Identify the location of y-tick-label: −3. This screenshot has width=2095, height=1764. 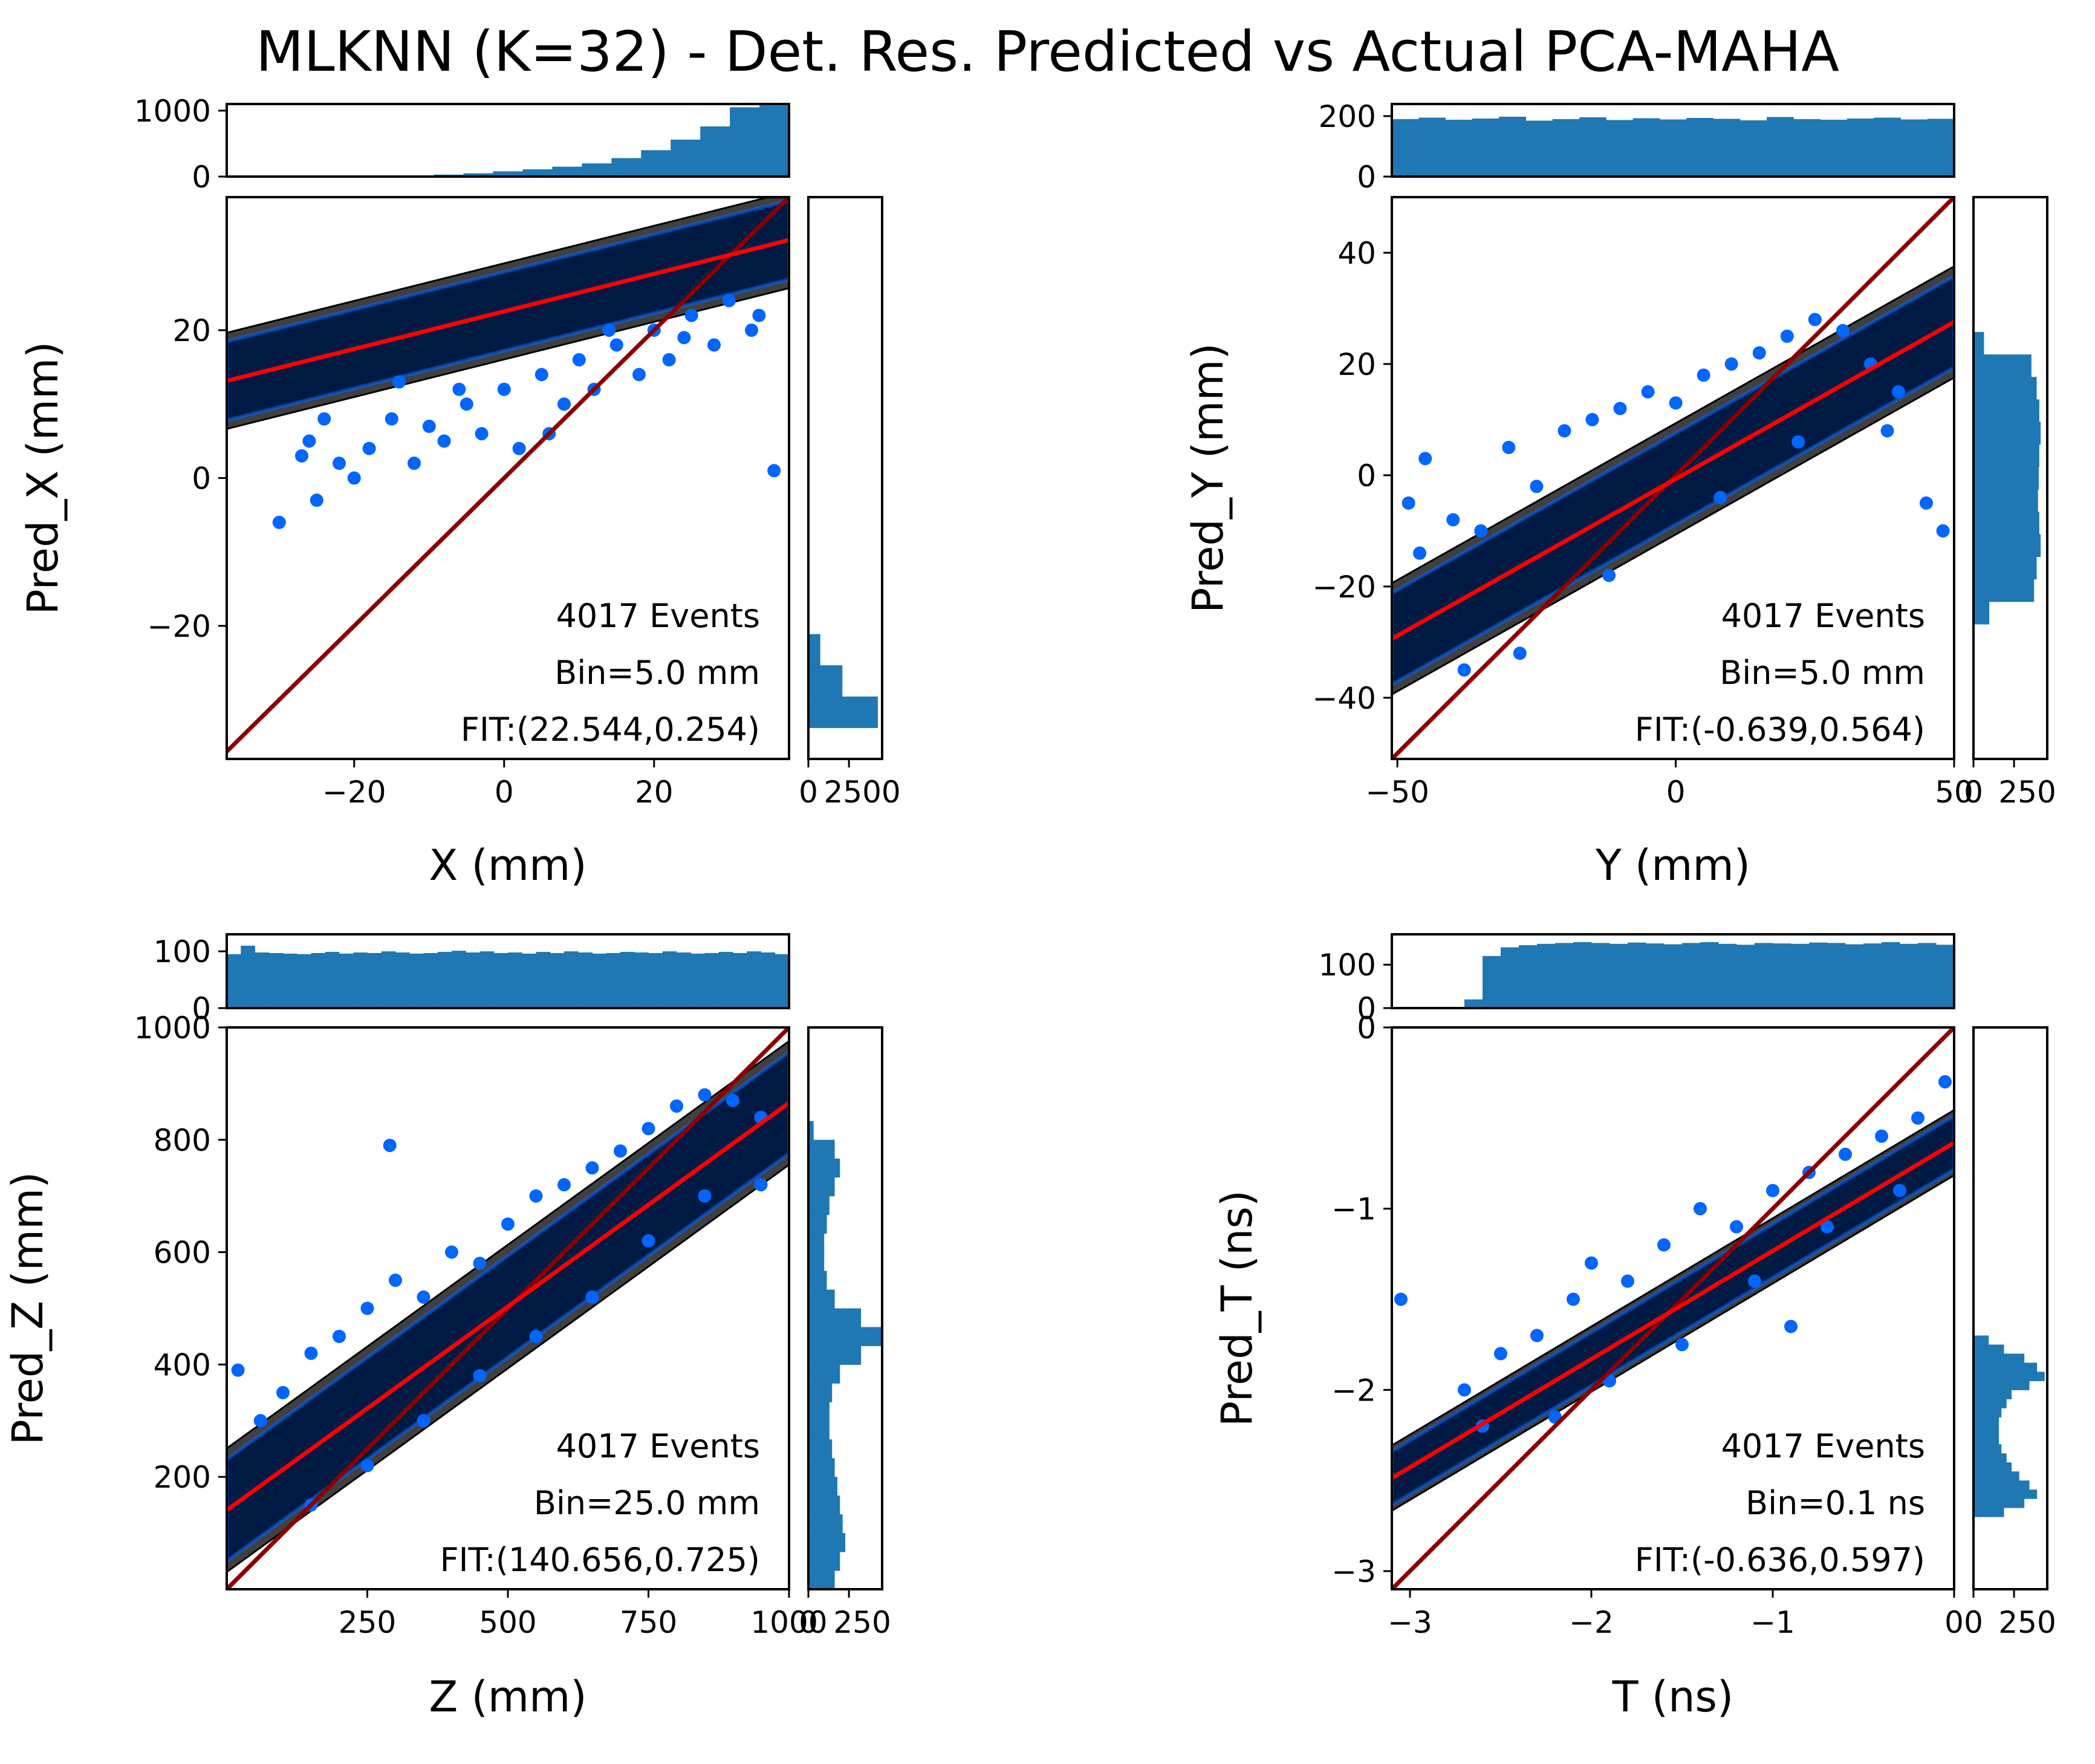
(1353, 1571).